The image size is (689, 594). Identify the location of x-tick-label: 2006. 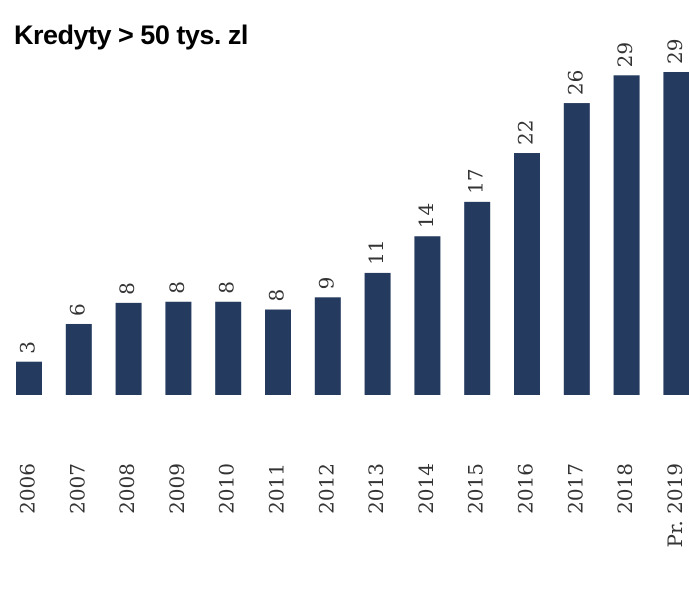
(28, 488).